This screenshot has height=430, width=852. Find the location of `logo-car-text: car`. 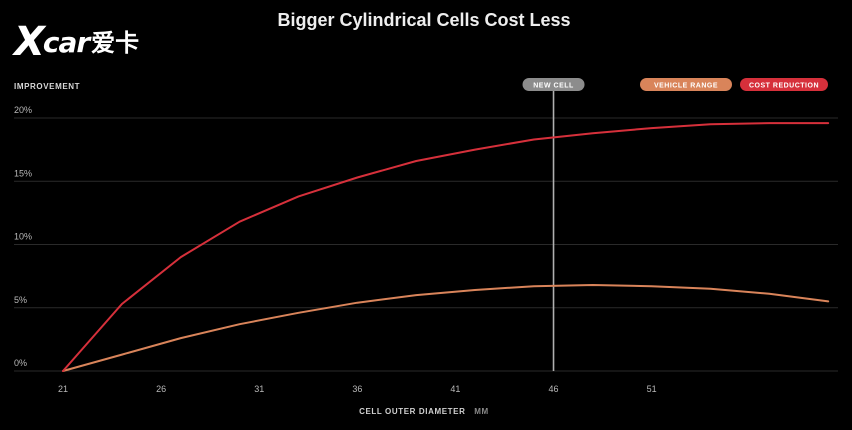

logo-car-text: car is located at coordinates (66, 42).